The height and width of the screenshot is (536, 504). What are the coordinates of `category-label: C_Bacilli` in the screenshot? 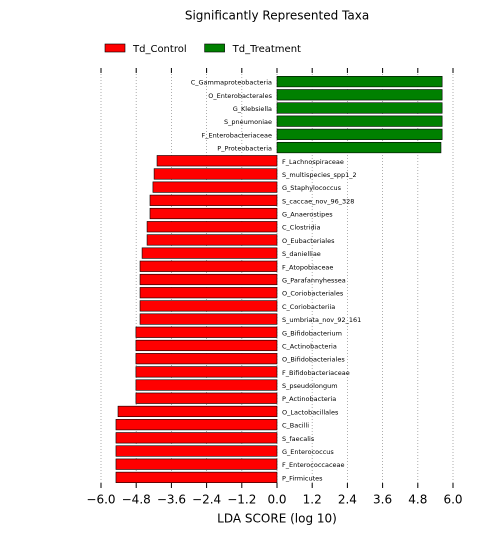 It's located at (295, 426).